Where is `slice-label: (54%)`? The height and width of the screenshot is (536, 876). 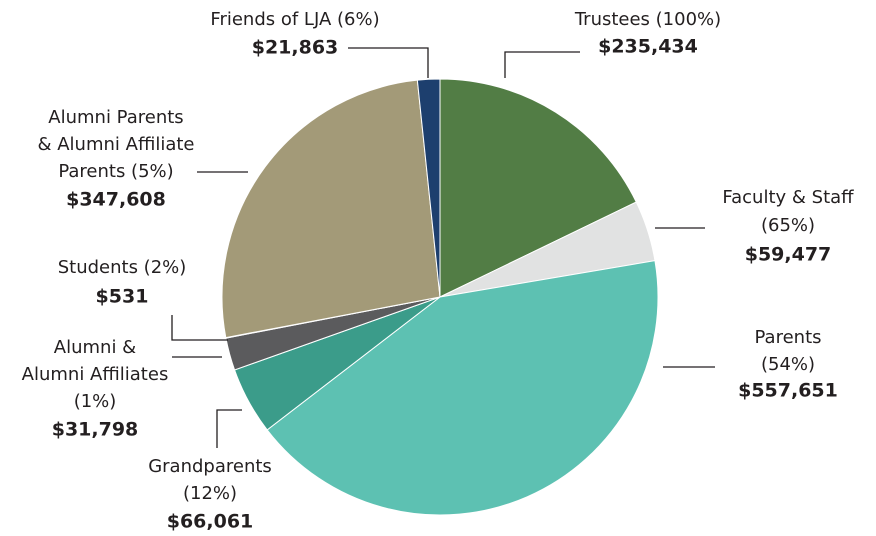
slice-label: (54%) is located at coordinates (788, 364).